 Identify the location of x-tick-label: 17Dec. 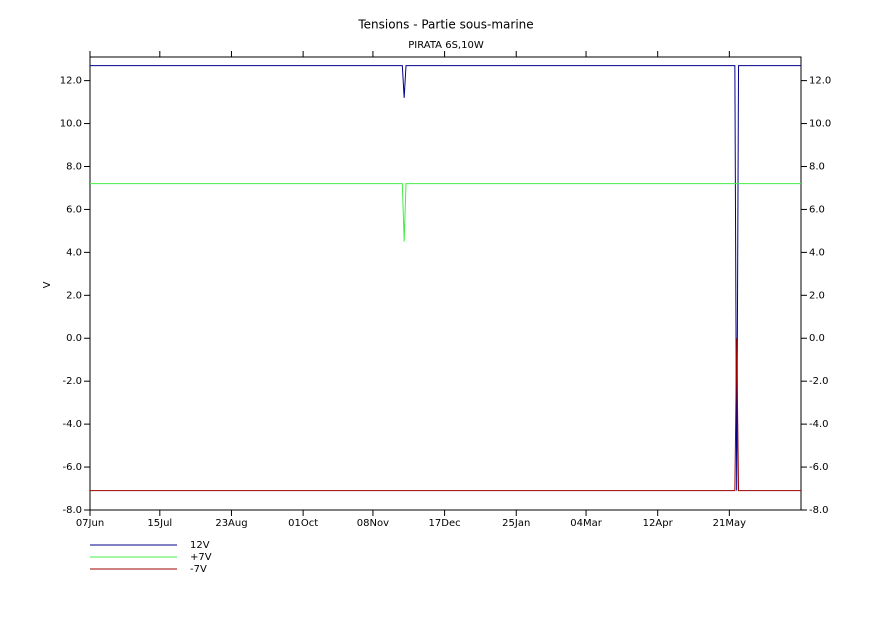
(445, 523).